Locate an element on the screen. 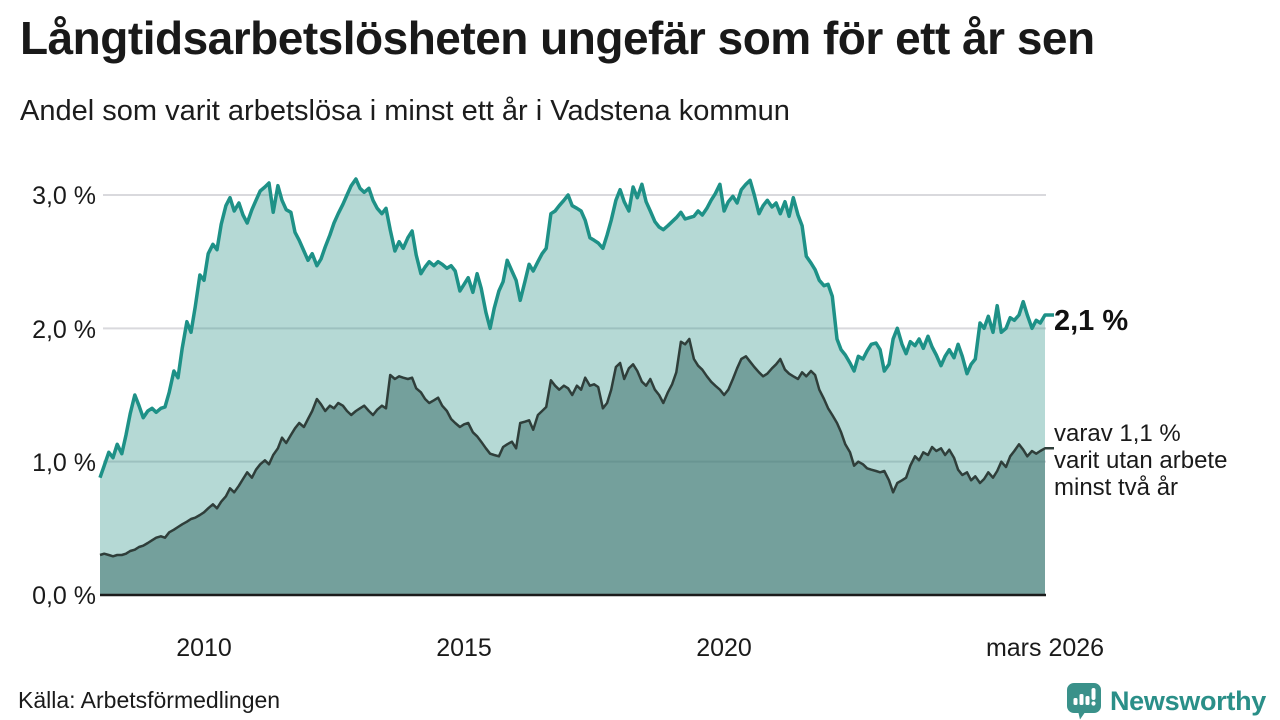 Image resolution: width=1280 pixels, height=720 pixels. newsworthy-bubble-chart-icon is located at coordinates (1084, 701).